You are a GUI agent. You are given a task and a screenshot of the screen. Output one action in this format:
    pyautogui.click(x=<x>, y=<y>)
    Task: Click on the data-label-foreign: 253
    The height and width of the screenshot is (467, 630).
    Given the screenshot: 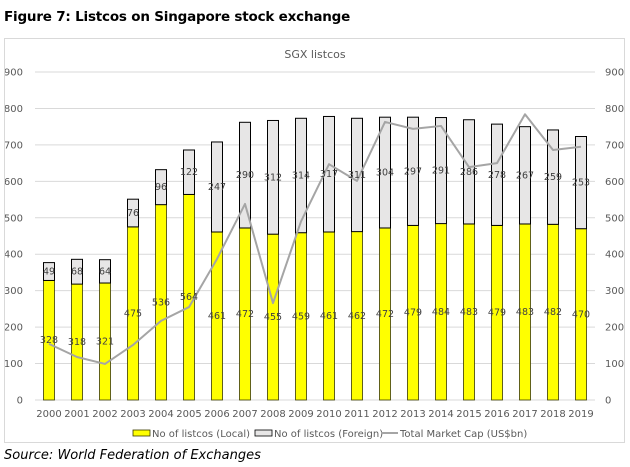 What is the action you would take?
    pyautogui.click(x=581, y=183)
    